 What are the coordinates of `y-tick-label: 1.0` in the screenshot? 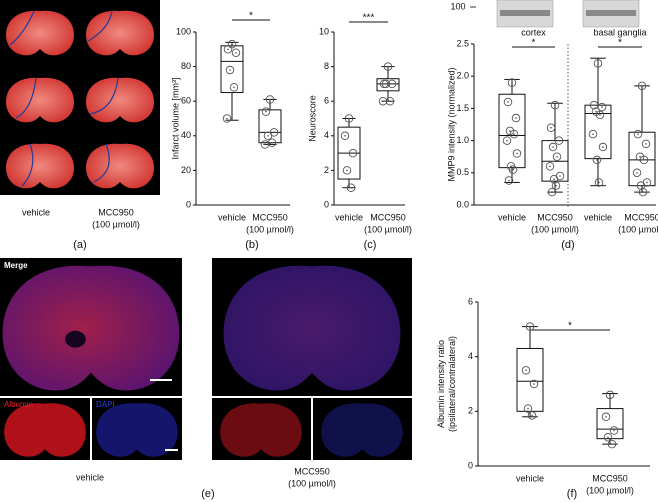 It's located at (462, 140).